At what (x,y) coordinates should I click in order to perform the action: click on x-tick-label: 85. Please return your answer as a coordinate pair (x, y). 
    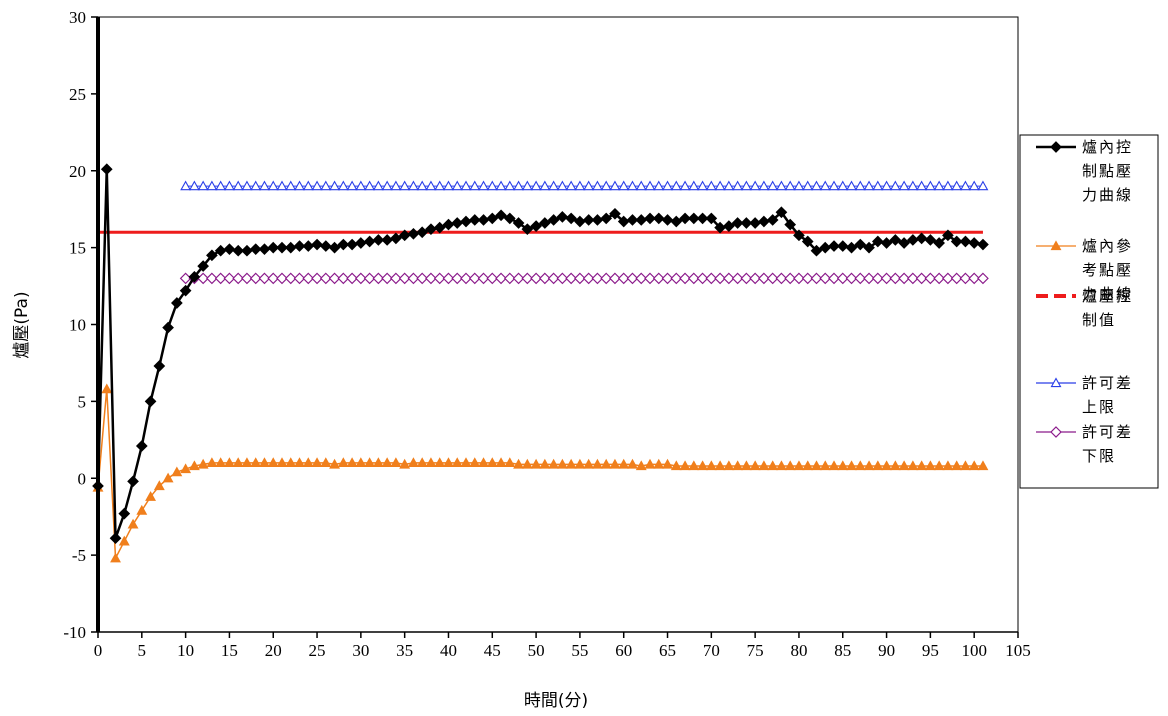
    Looking at the image, I should click on (842, 650).